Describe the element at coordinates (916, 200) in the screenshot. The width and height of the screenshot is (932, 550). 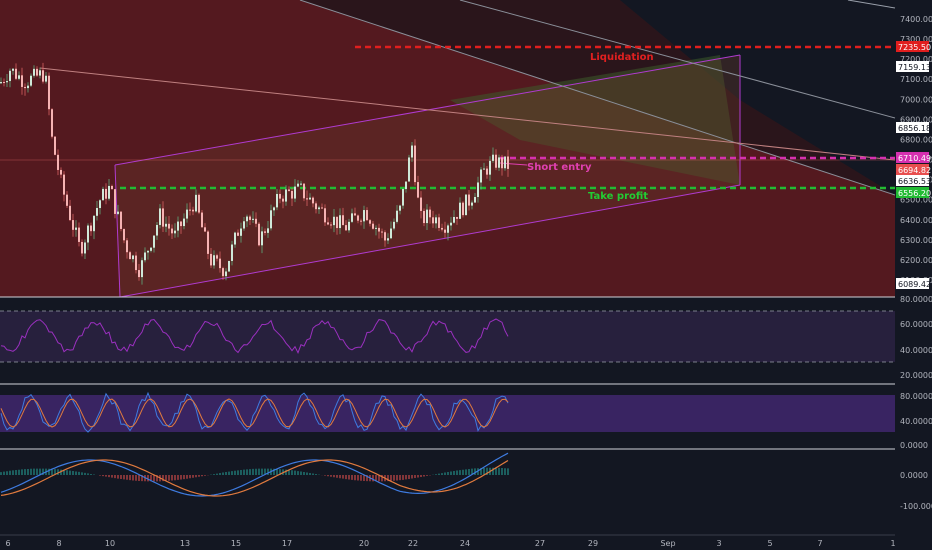
I see `price-axis-label: 6500.00` at that location.